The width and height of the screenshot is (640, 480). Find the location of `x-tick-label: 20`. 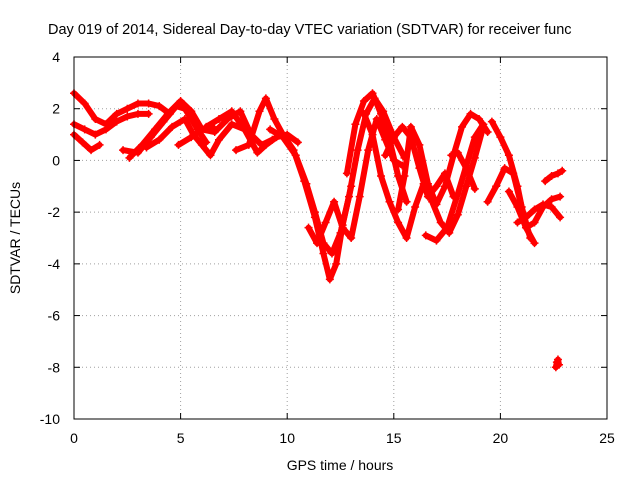

x-tick-label: 20 is located at coordinates (501, 438).